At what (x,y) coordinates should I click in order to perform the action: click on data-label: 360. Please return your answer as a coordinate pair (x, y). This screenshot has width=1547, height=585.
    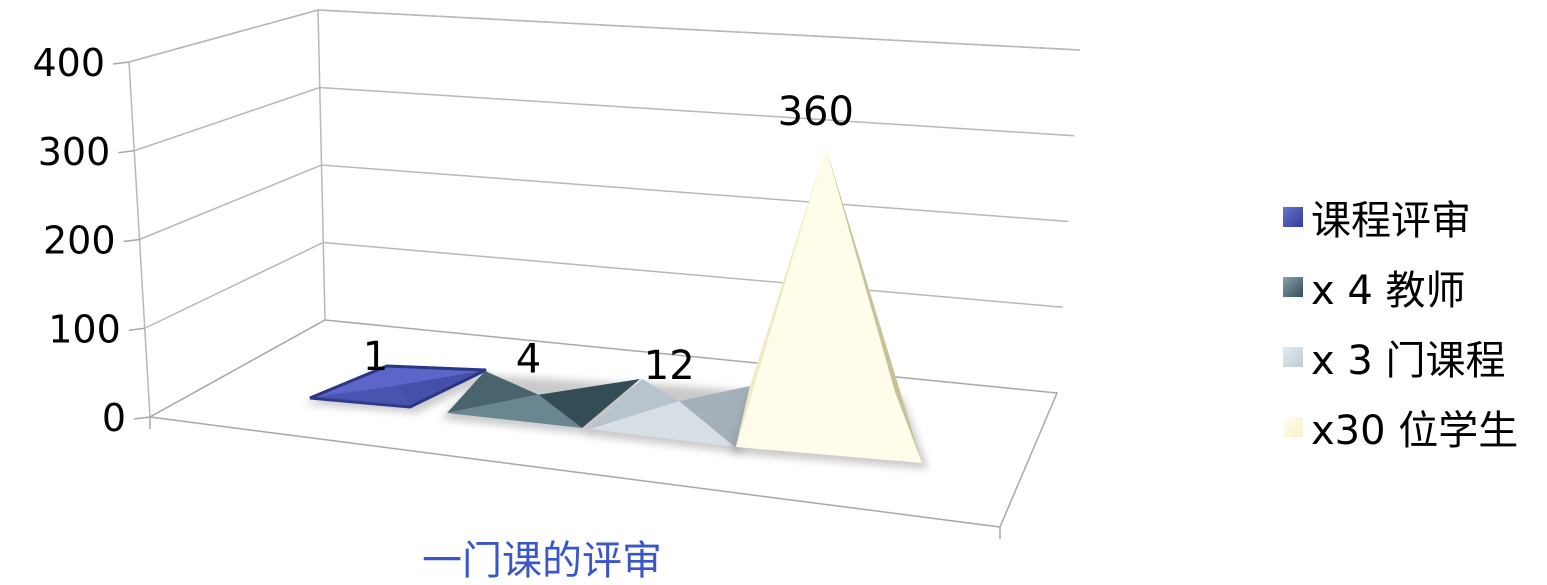
    Looking at the image, I should click on (816, 112).